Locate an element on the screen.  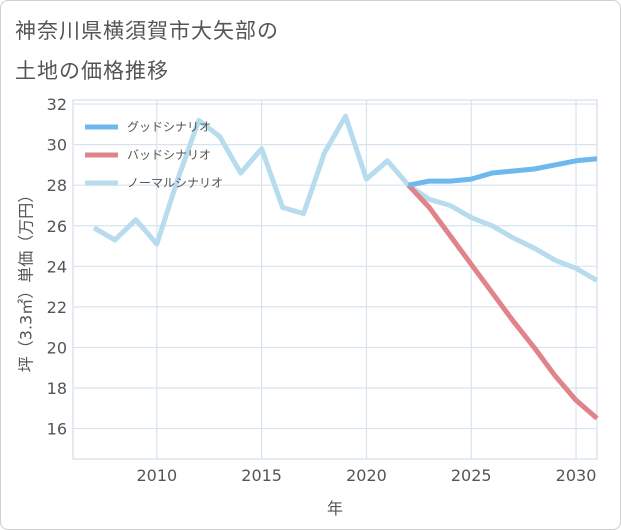
x-tick-label: 2015 is located at coordinates (261, 475).